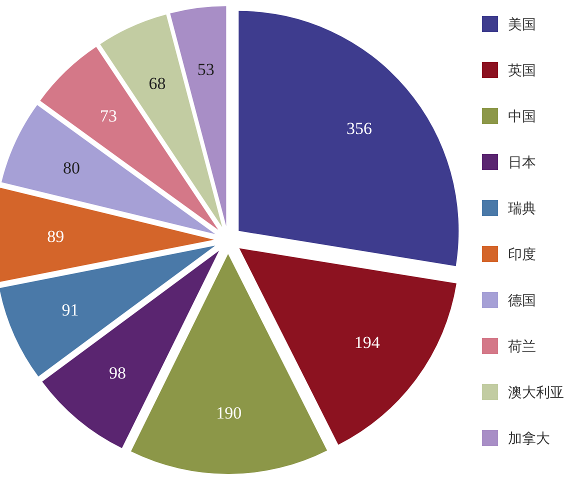 This screenshot has width=588, height=484. What do you see at coordinates (359, 128) in the screenshot?
I see `data-label: 356` at bounding box center [359, 128].